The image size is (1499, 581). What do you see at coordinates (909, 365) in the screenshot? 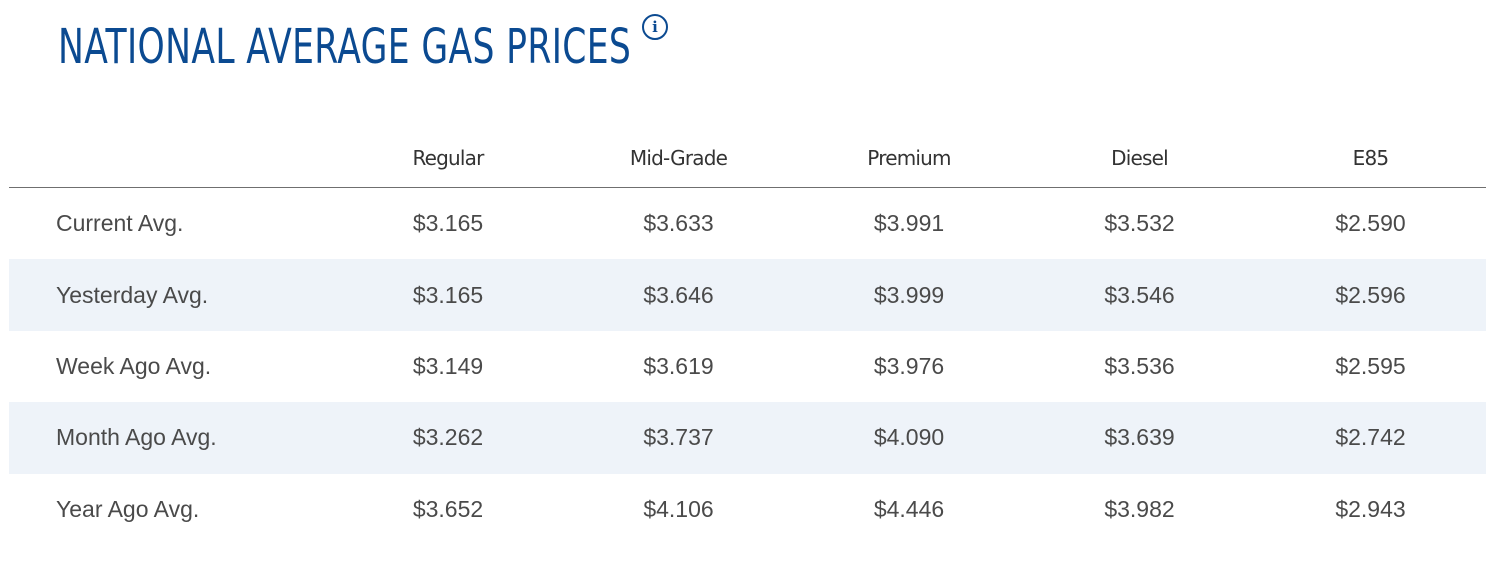
I see `price-premium: $3.976` at bounding box center [909, 365].